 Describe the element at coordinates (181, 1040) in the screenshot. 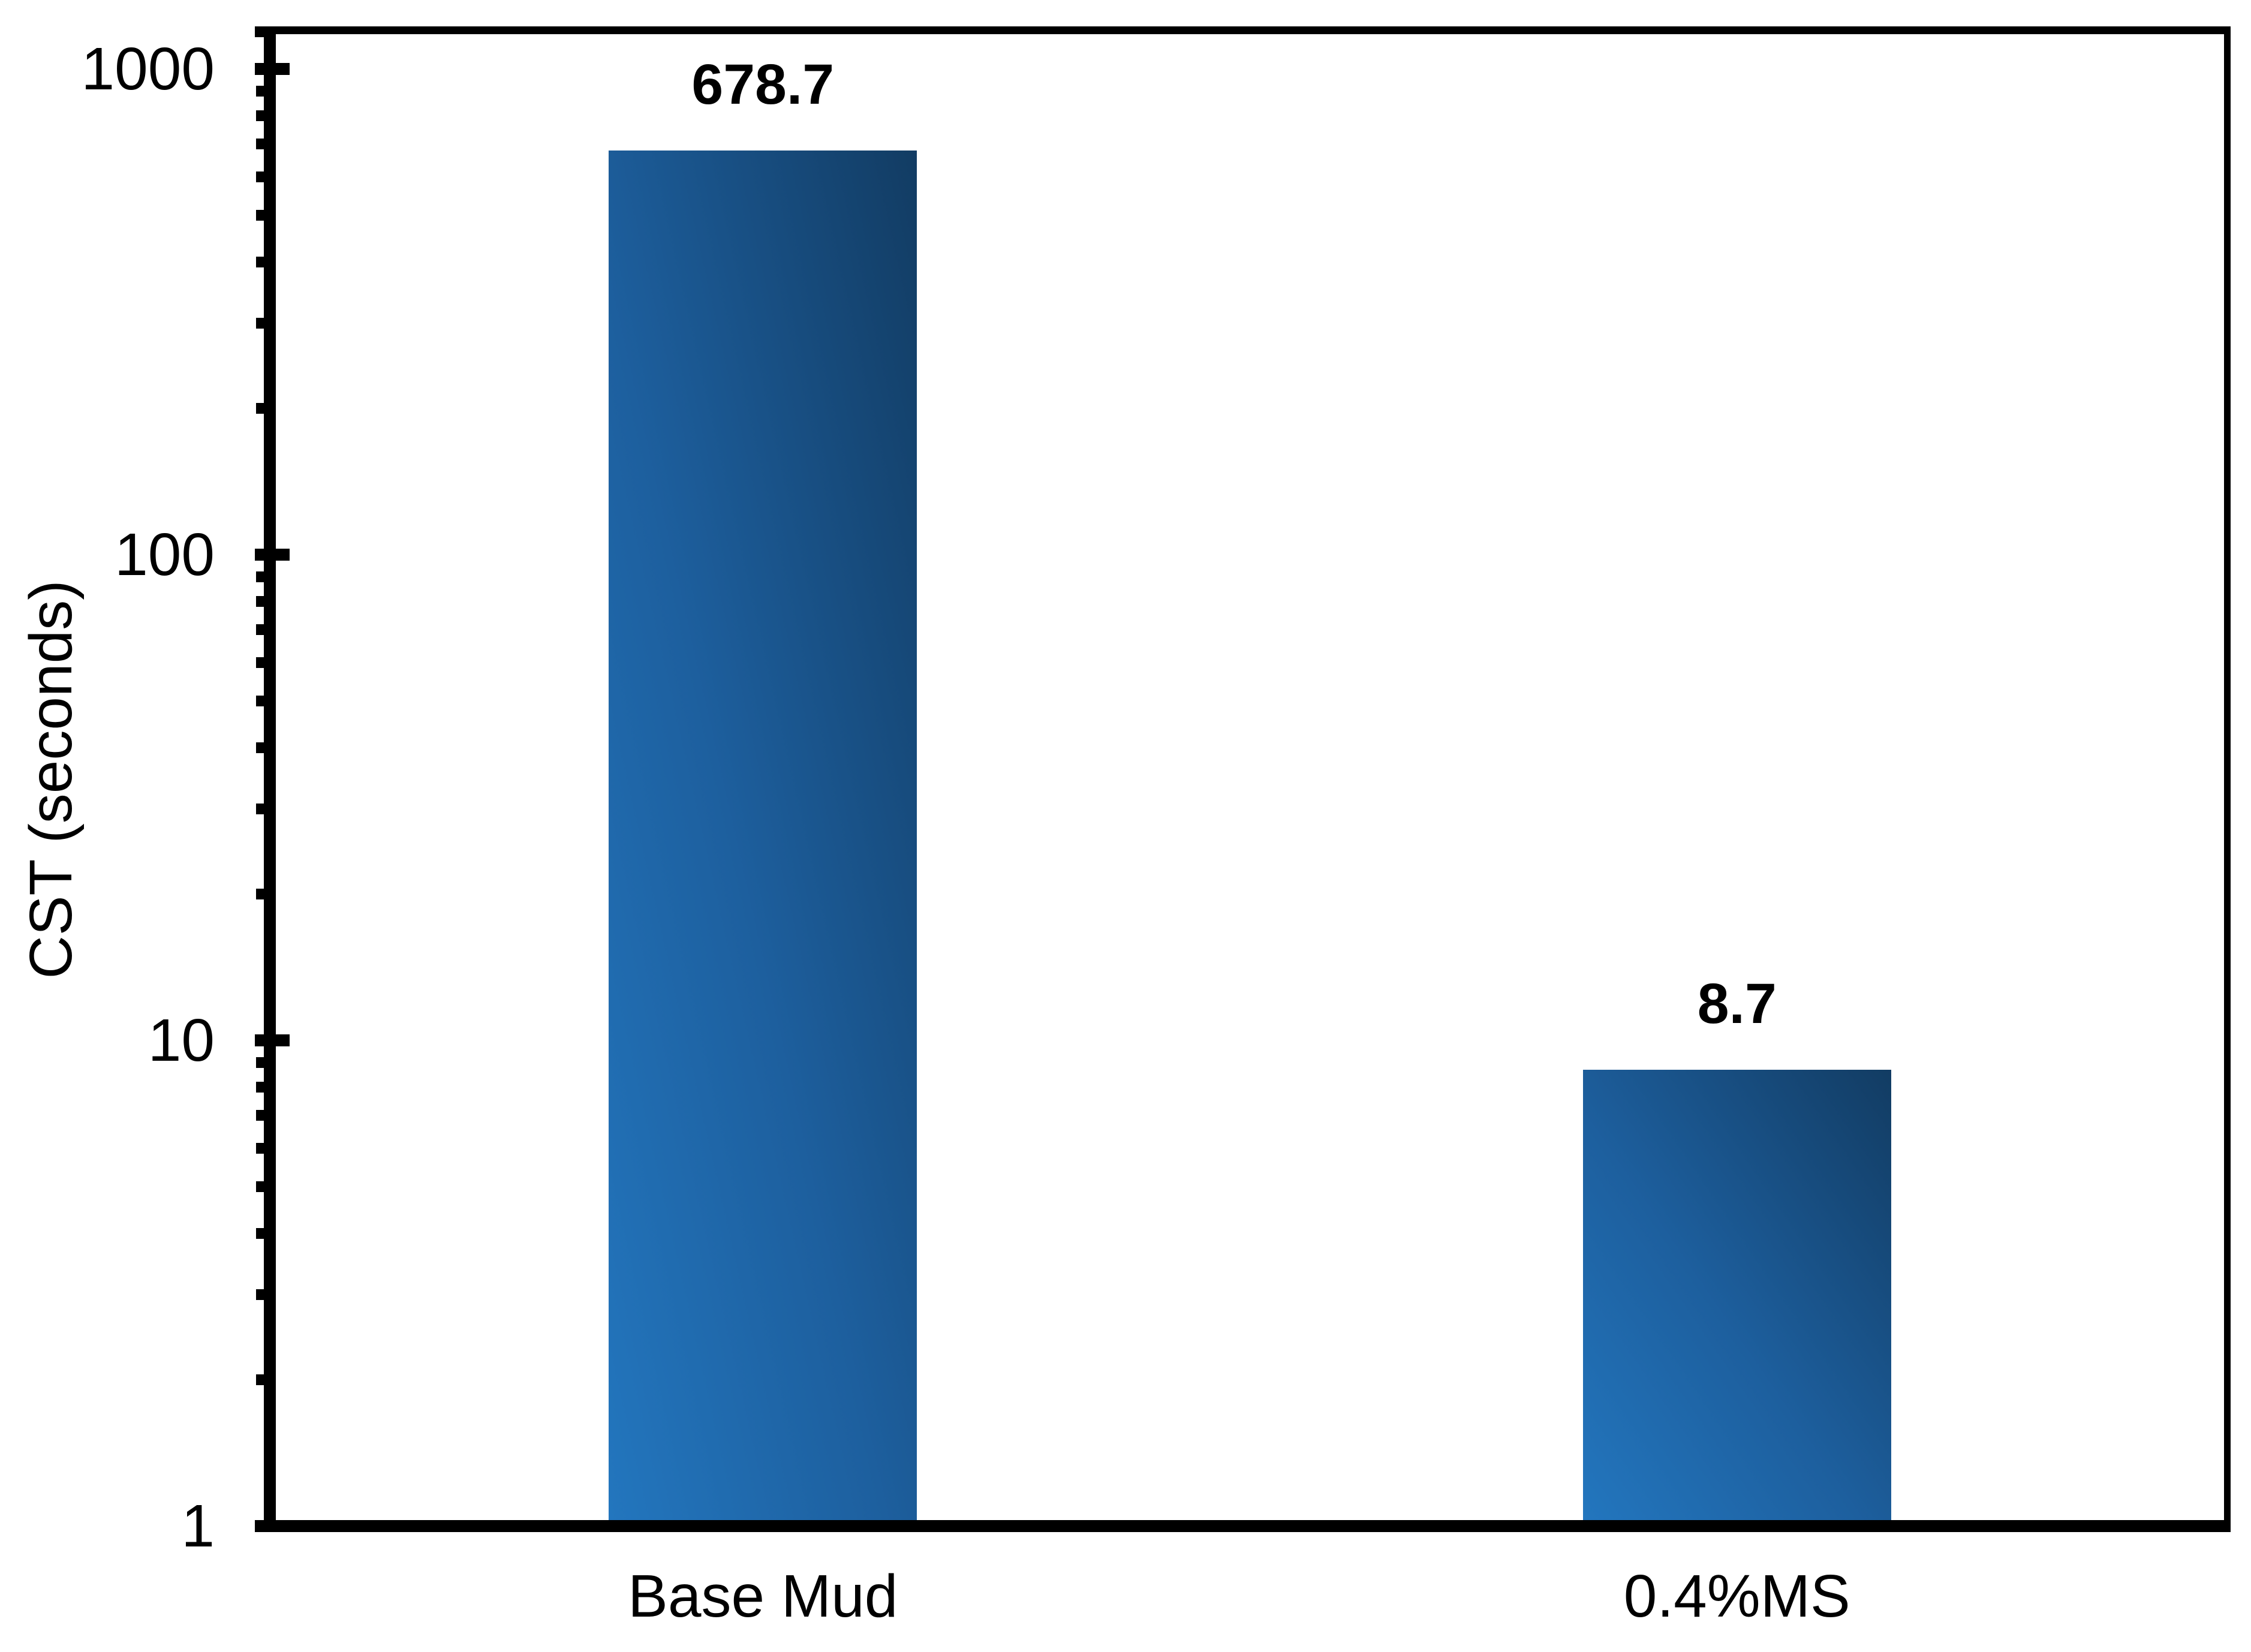

I see `y-tick-label: 10` at that location.